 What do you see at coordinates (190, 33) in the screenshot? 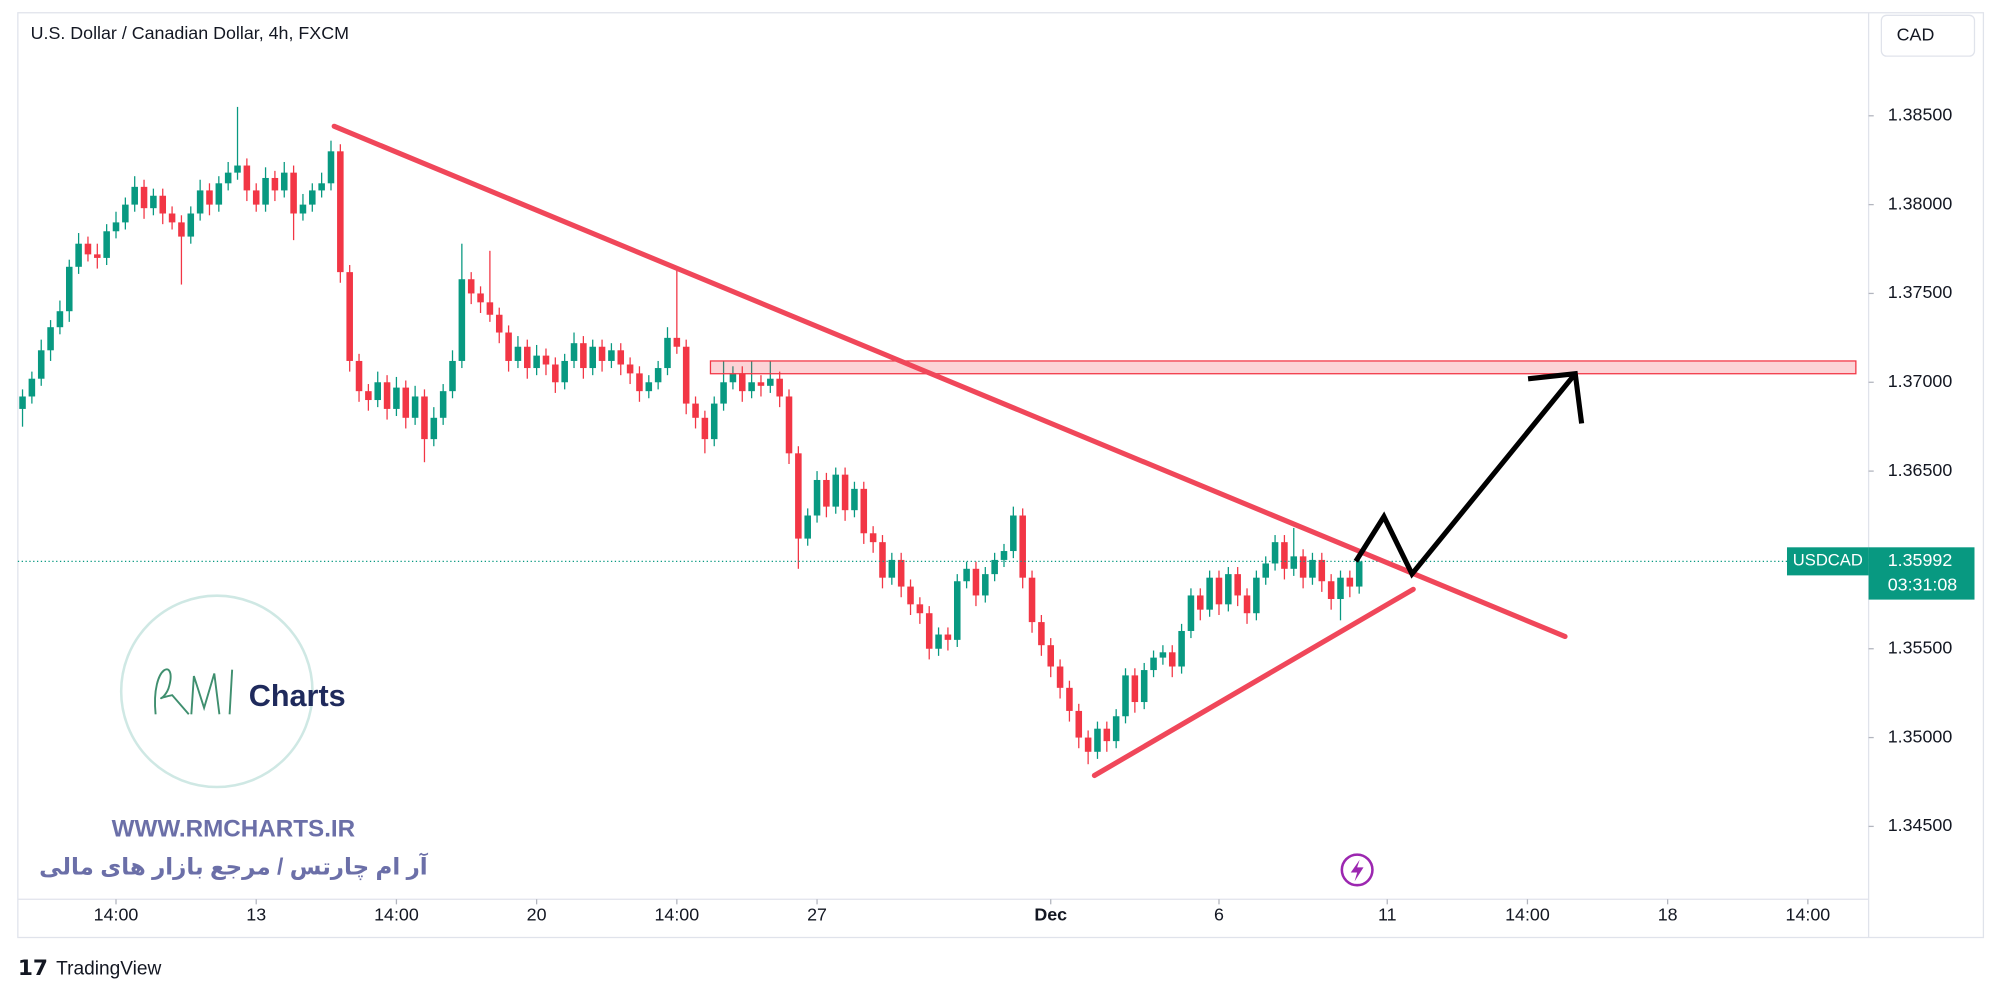
I see `chart-title: U.S. Dollar / Canadian Dollar, 4h, FXCM` at bounding box center [190, 33].